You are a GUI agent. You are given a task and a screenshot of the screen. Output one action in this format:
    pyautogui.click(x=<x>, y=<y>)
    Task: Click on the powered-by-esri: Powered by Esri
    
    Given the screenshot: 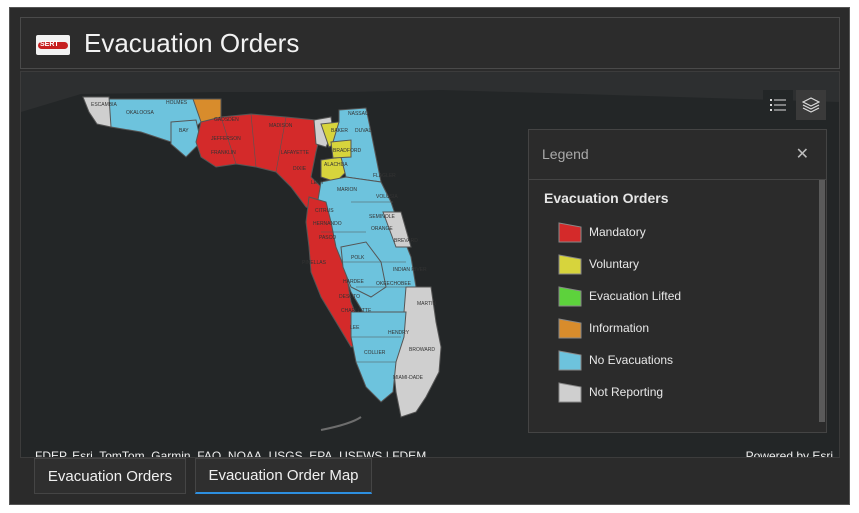 What is the action you would take?
    pyautogui.click(x=789, y=453)
    